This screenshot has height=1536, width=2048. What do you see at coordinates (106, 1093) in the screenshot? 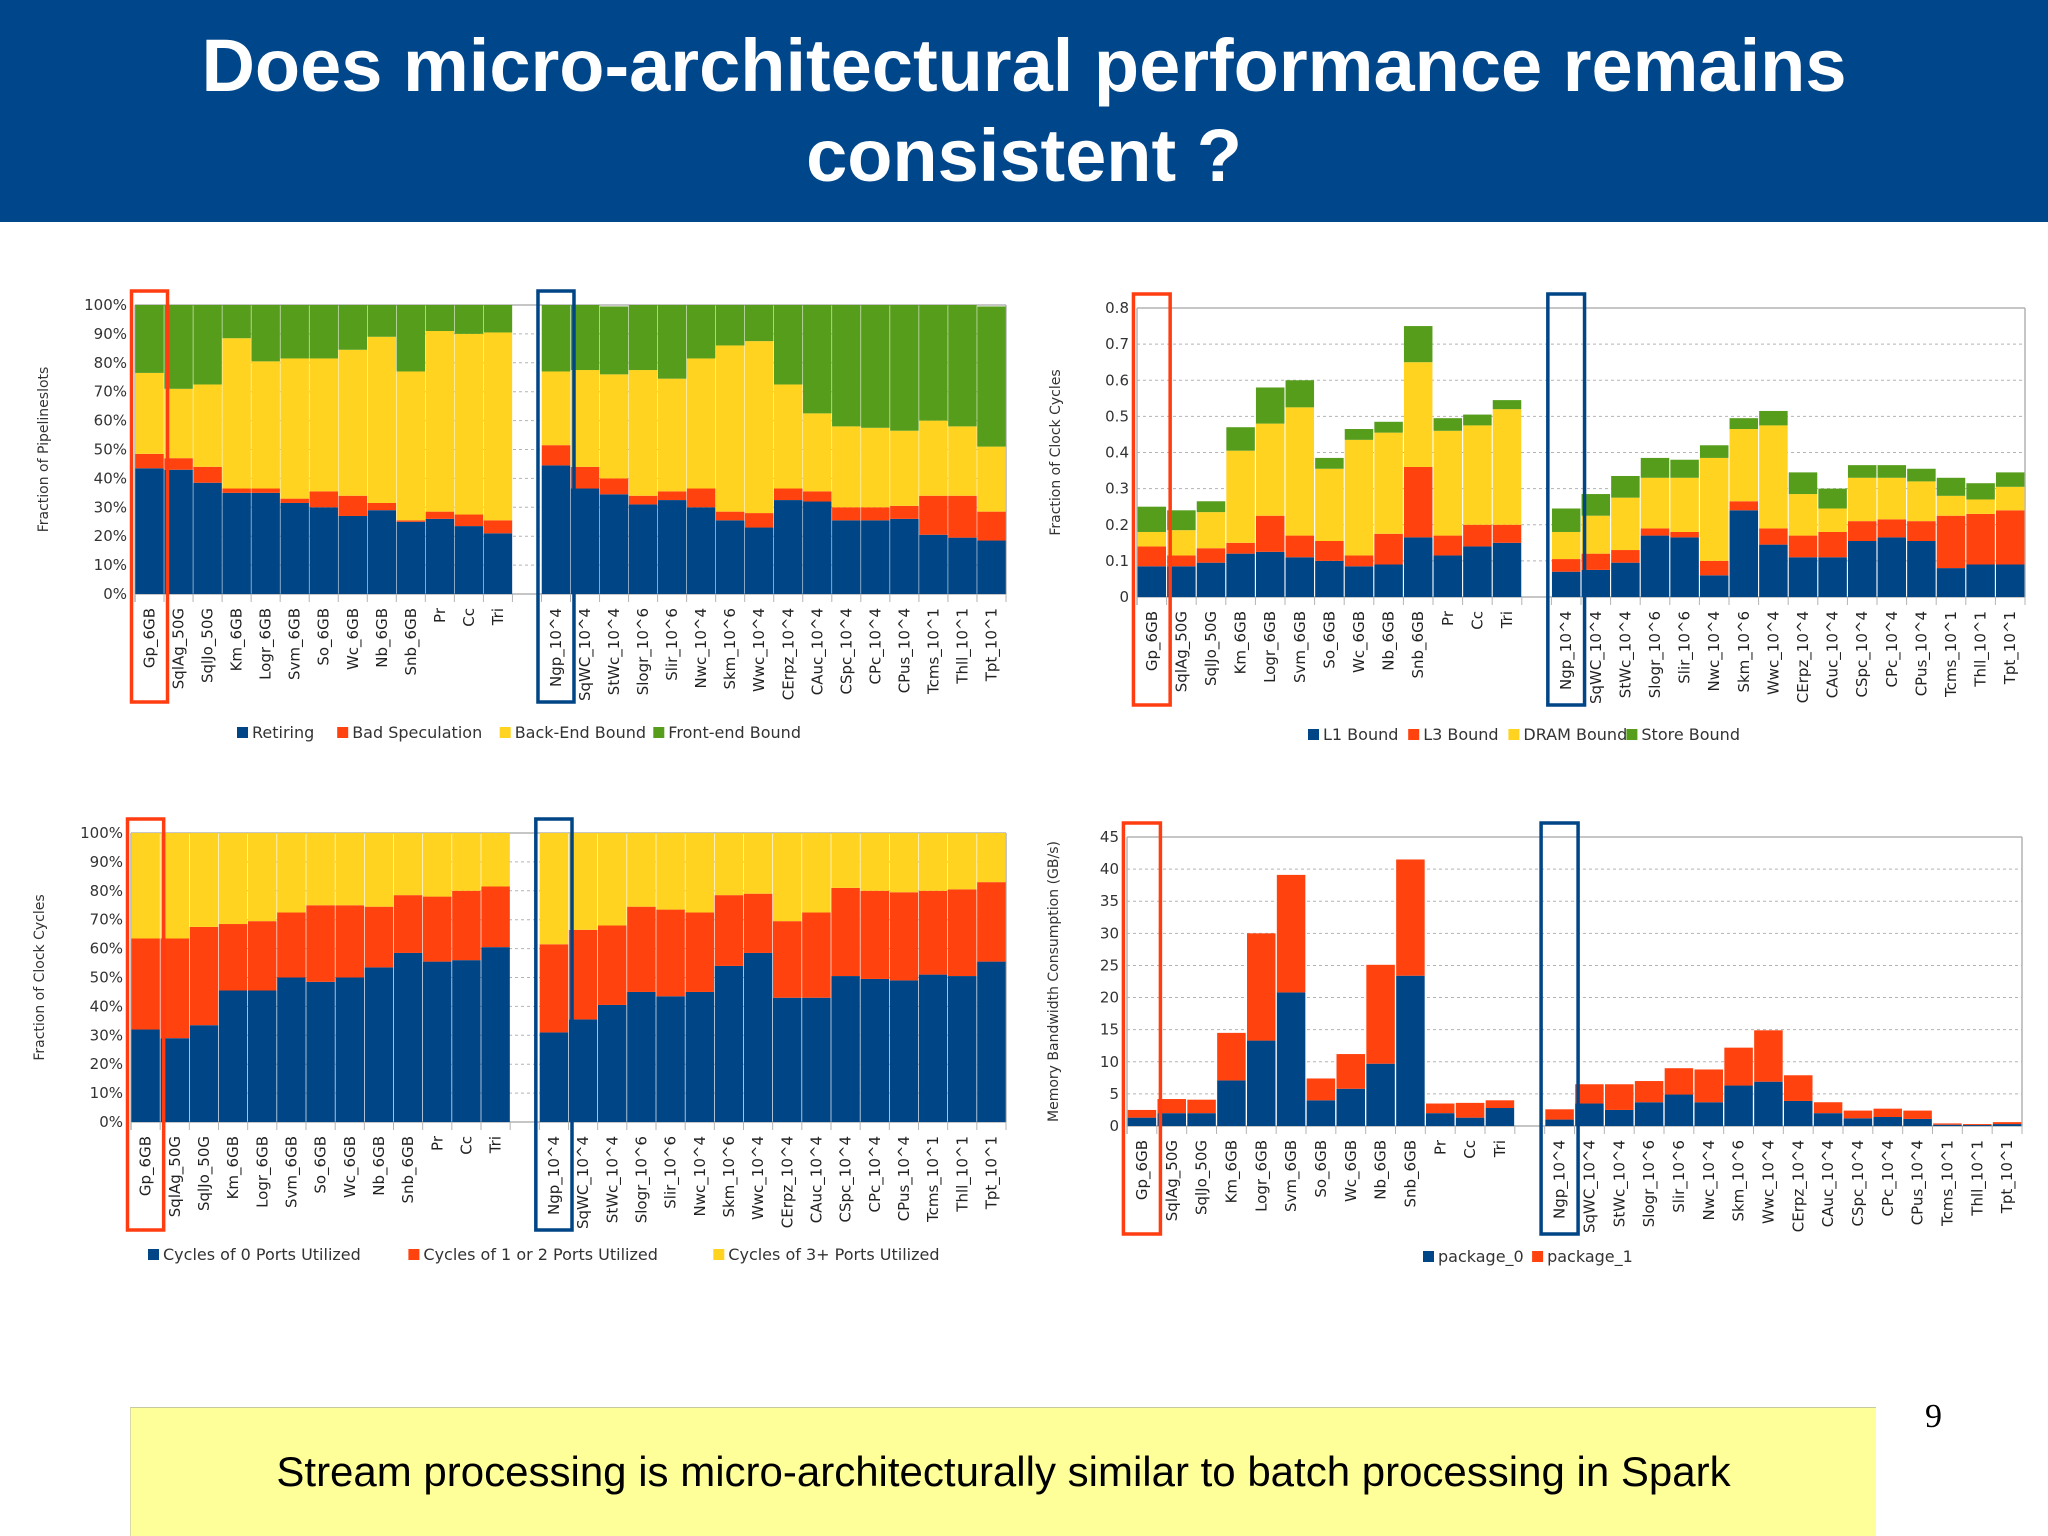
I see `y-tick-label: 10%` at bounding box center [106, 1093].